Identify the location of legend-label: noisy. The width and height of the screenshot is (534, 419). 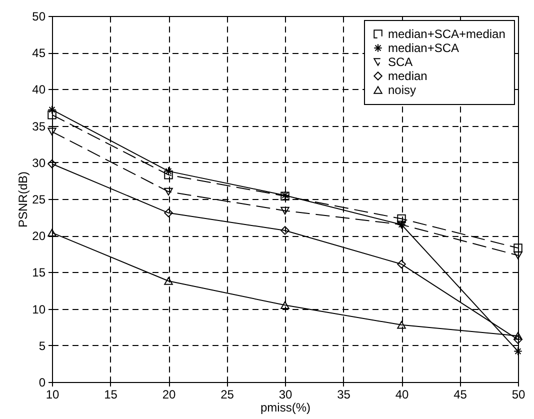
(402, 90).